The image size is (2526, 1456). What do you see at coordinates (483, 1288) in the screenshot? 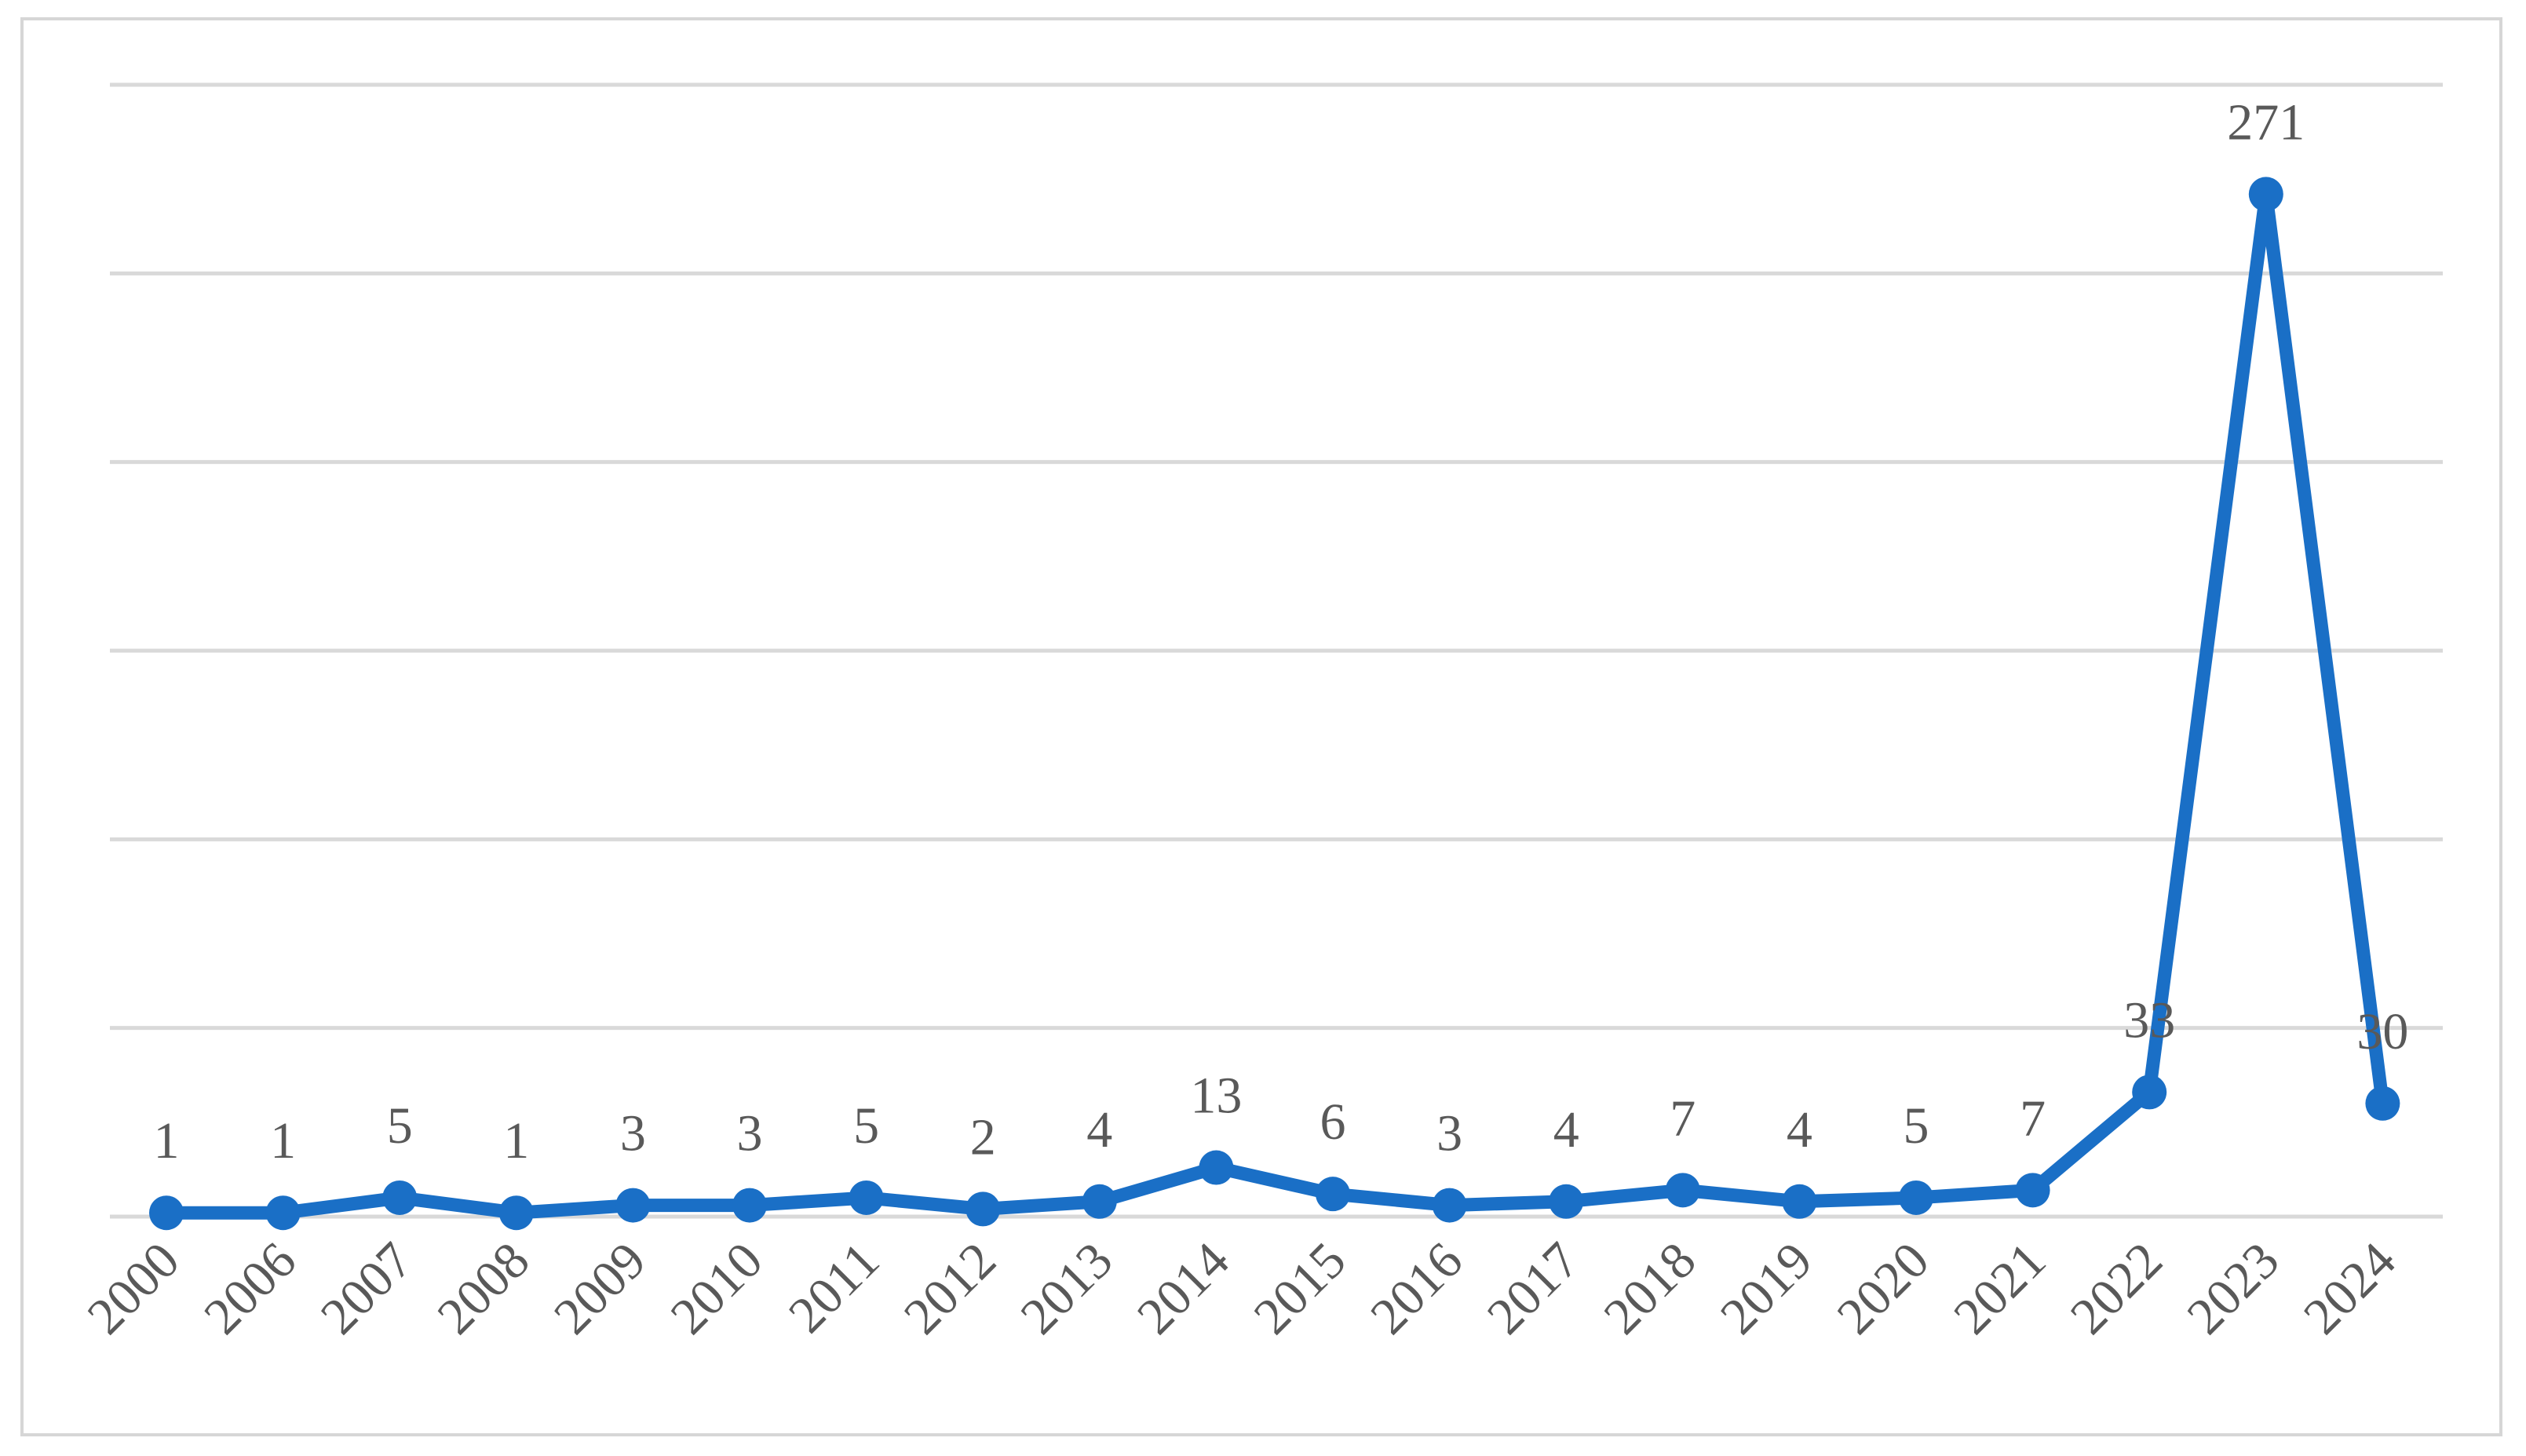
I see `x-tick-label: 2008` at bounding box center [483, 1288].